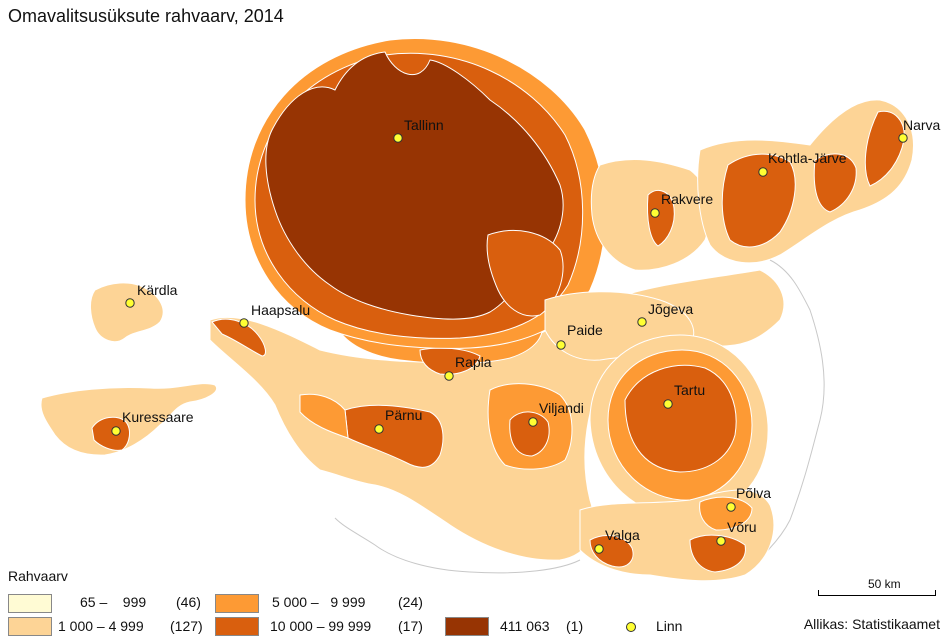 Image resolution: width=948 pixels, height=642 pixels. I want to click on region-harju-east, so click(525, 273).